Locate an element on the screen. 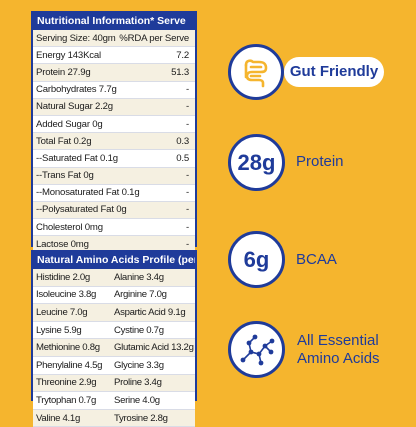  nutrition-row: Added Sugar 0g - is located at coordinates (114, 124).